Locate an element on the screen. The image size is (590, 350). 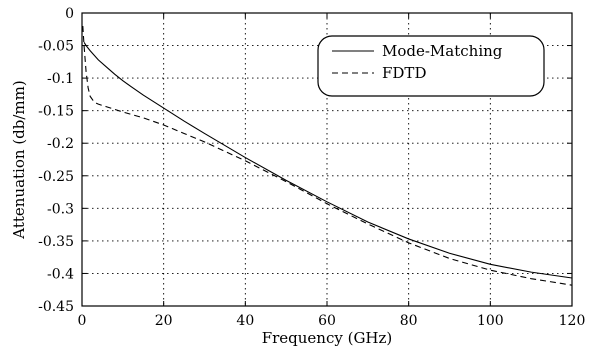
legend-label-mode-matching: Mode-Matching is located at coordinates (442, 51).